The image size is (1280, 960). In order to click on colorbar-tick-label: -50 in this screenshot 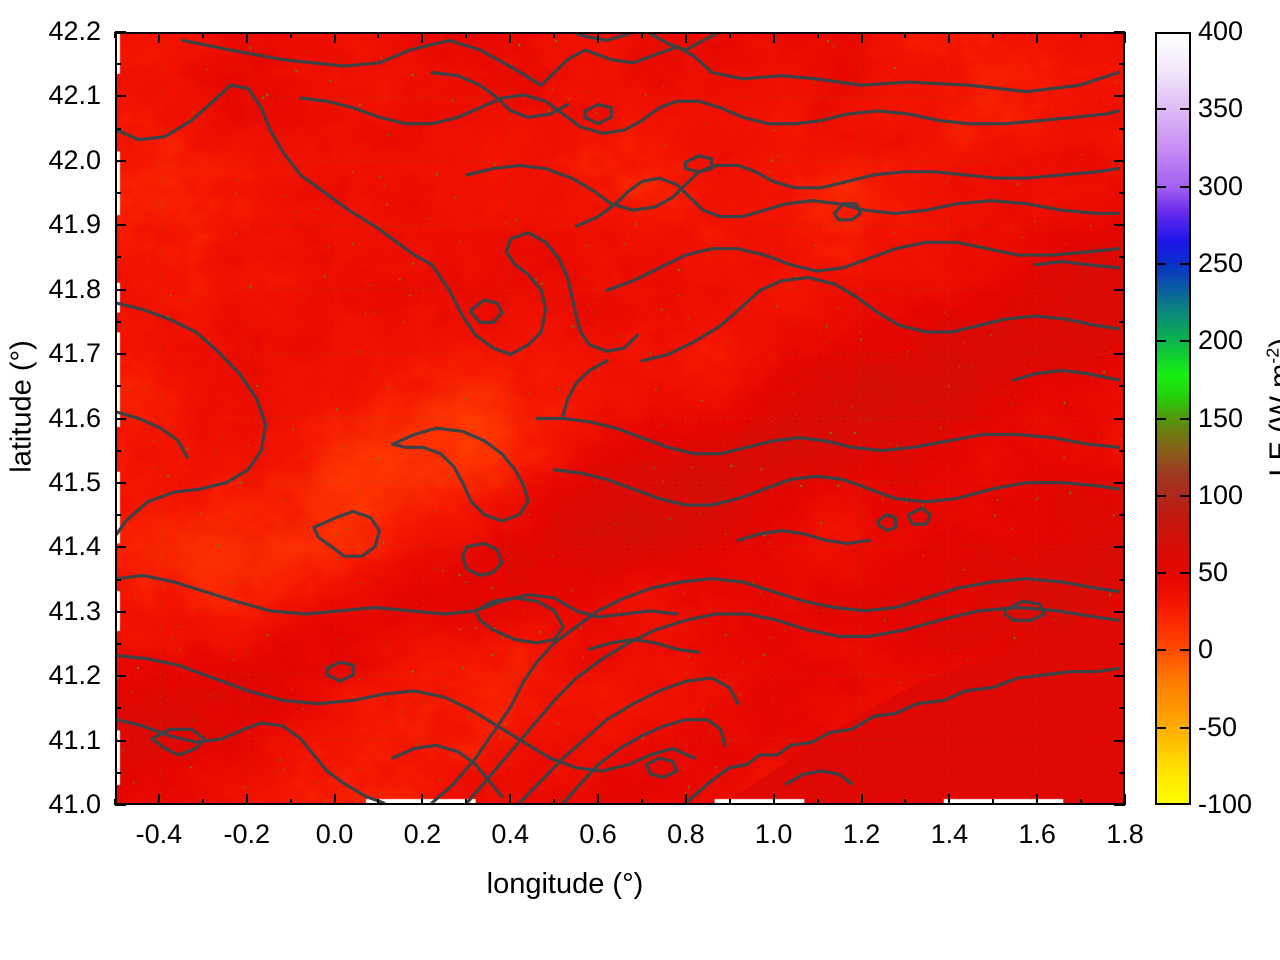, I will do `click(1218, 726)`.